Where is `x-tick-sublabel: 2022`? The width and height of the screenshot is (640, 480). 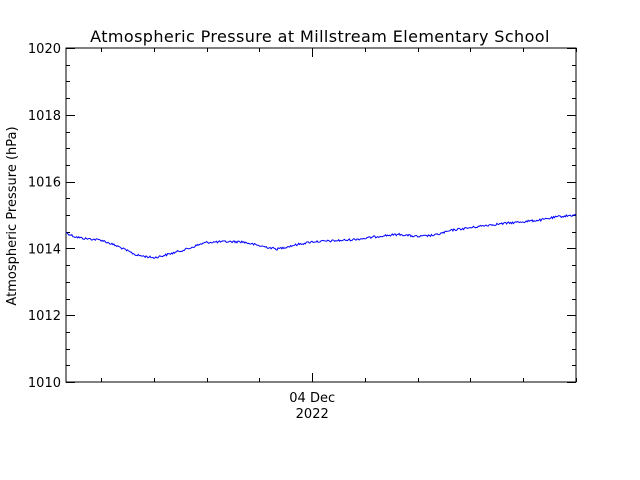 x-tick-sublabel: 2022 is located at coordinates (312, 414).